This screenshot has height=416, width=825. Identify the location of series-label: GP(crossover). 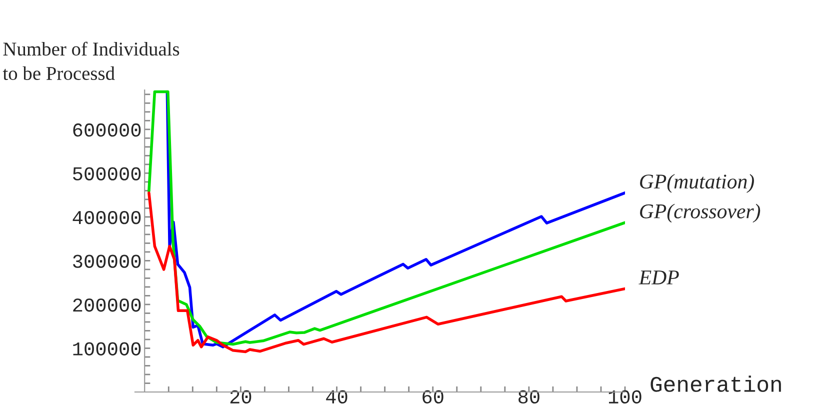
(700, 213).